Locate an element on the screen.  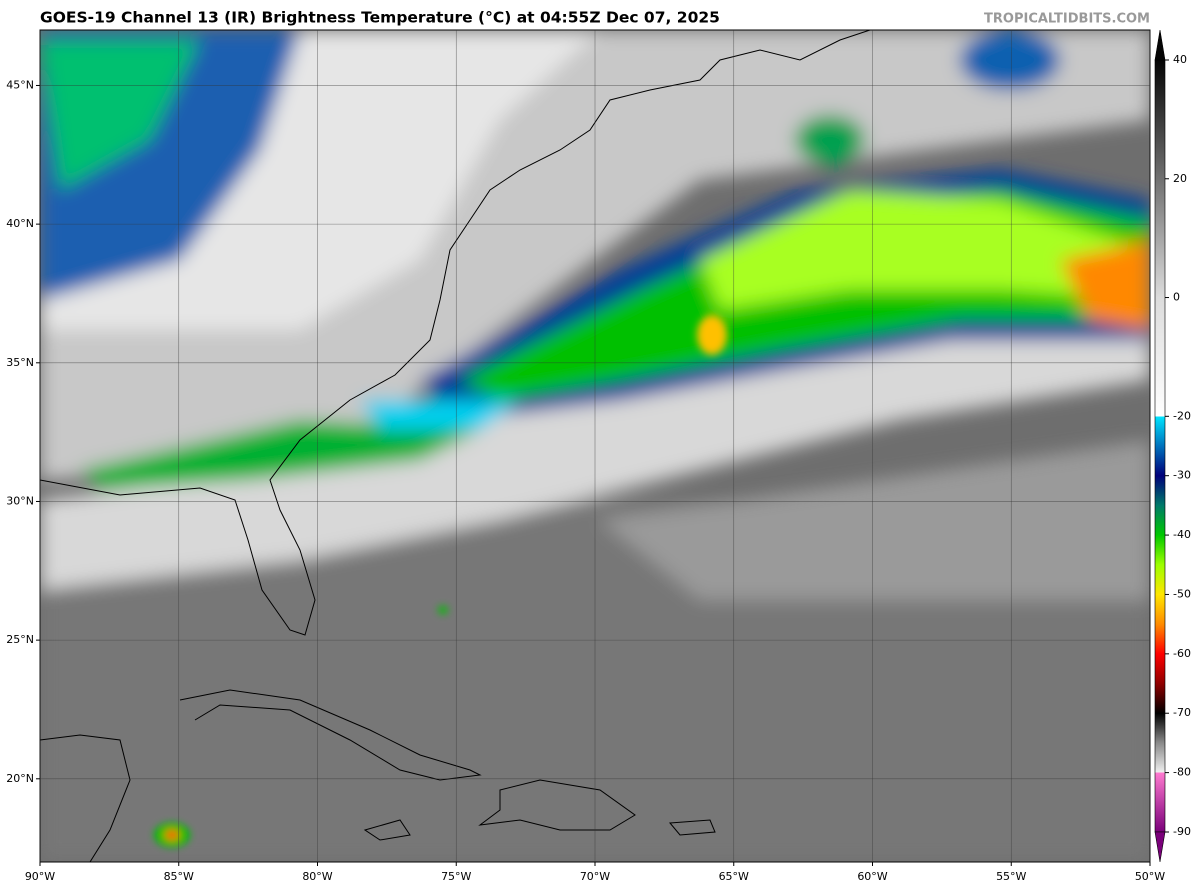
colorbar is located at coordinates (1160, 446).